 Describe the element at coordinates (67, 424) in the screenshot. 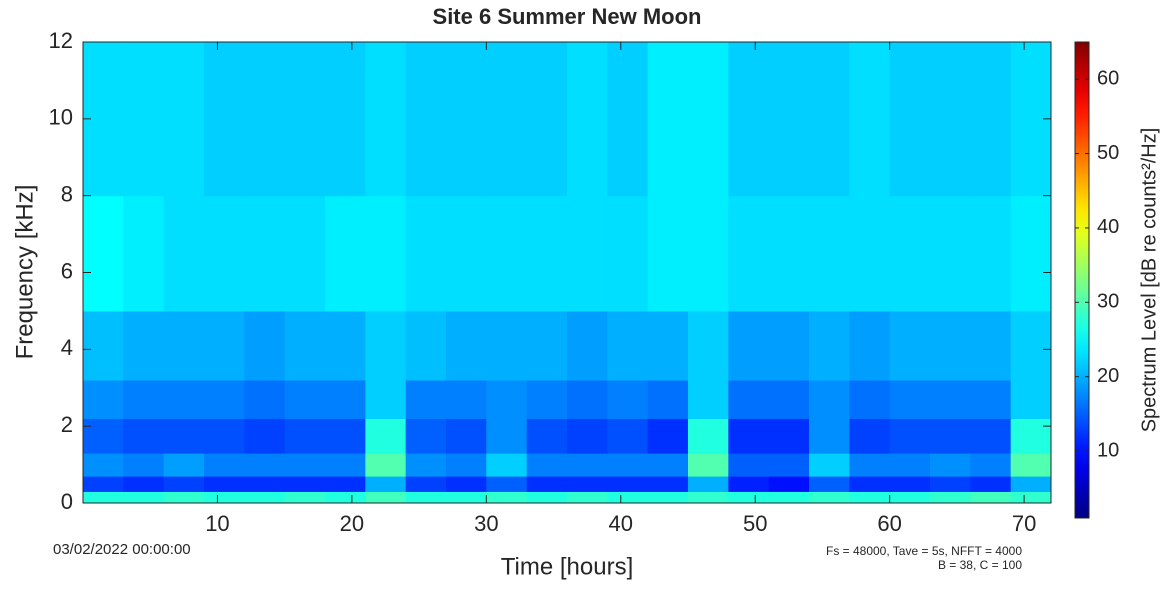

I see `y-tick-label: 2` at that location.